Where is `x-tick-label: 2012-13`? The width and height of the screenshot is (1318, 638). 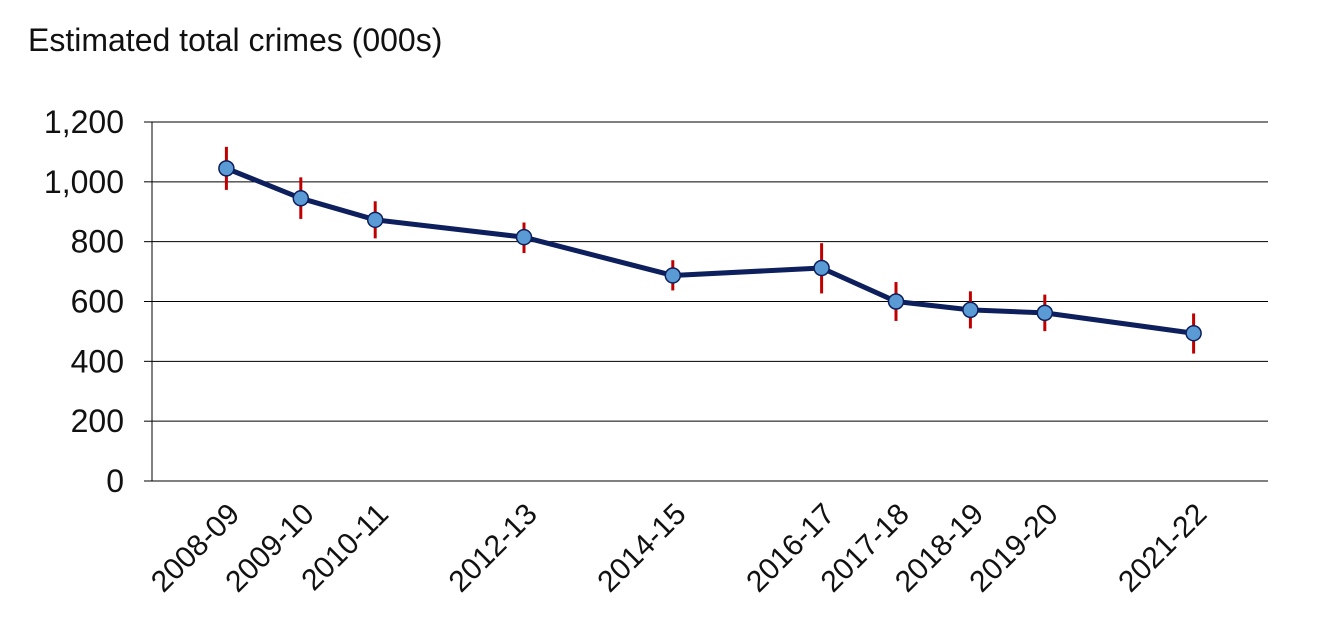 x-tick-label: 2012-13 is located at coordinates (493, 547).